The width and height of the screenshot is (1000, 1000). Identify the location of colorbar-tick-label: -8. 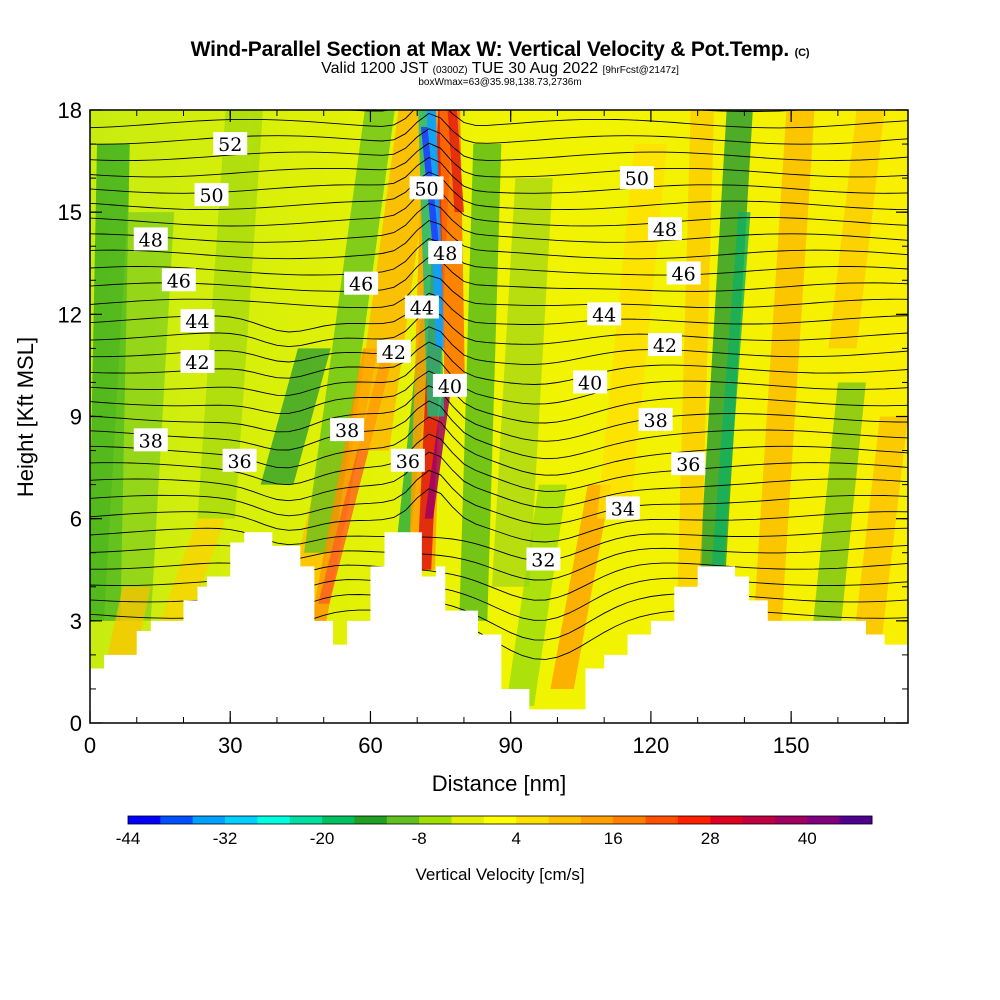
(419, 838).